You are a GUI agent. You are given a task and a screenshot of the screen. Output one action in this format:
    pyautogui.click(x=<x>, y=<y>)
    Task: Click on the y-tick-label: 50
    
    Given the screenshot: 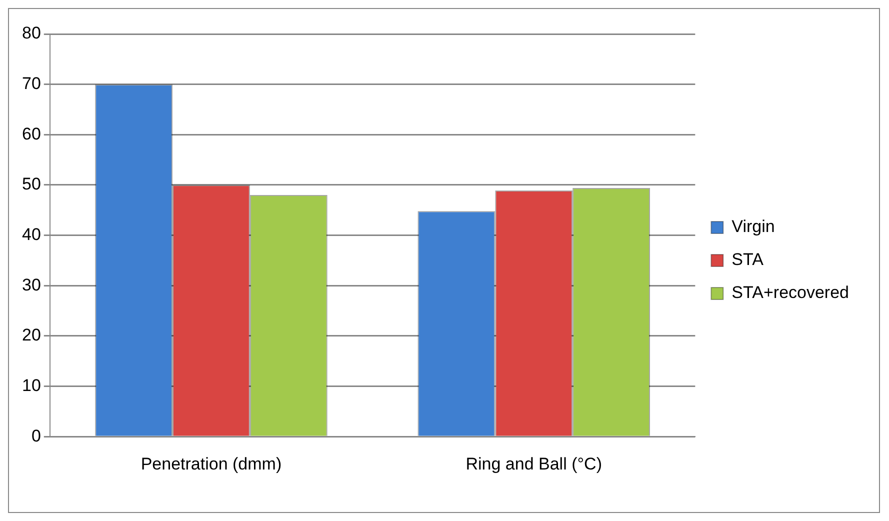 What is the action you would take?
    pyautogui.click(x=31, y=184)
    